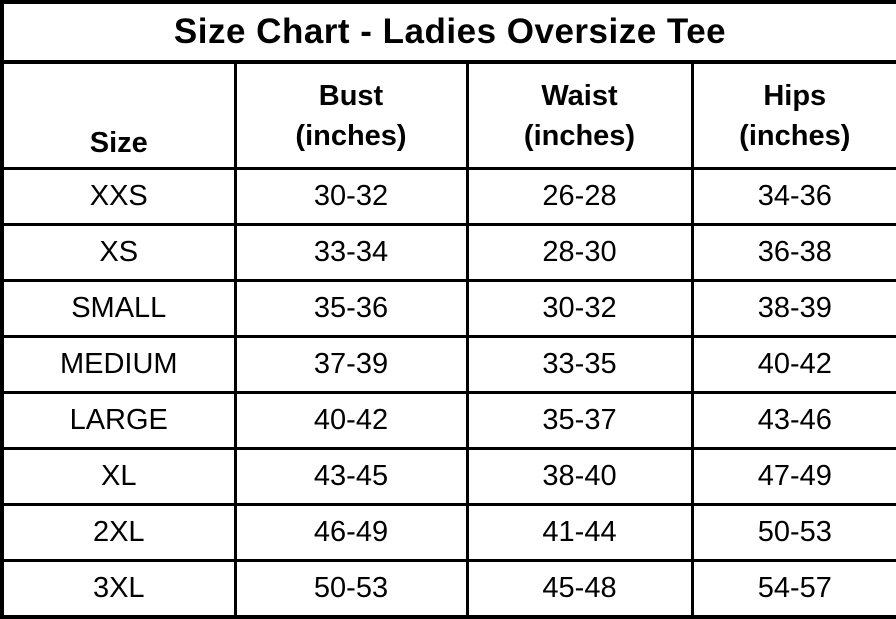 The width and height of the screenshot is (896, 619). Describe the element at coordinates (794, 253) in the screenshot. I see `hips-cell: 36-38` at that location.